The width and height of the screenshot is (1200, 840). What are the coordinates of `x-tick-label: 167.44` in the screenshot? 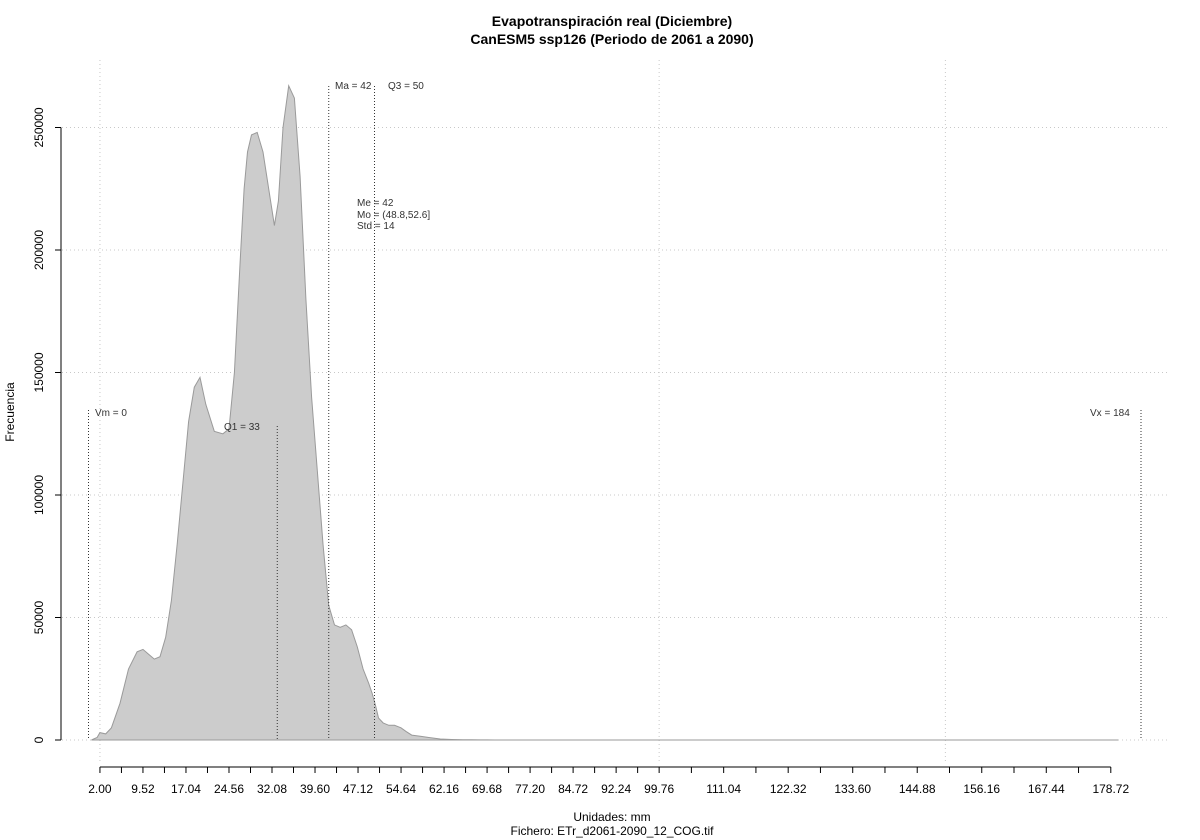 It's located at (1046, 789).